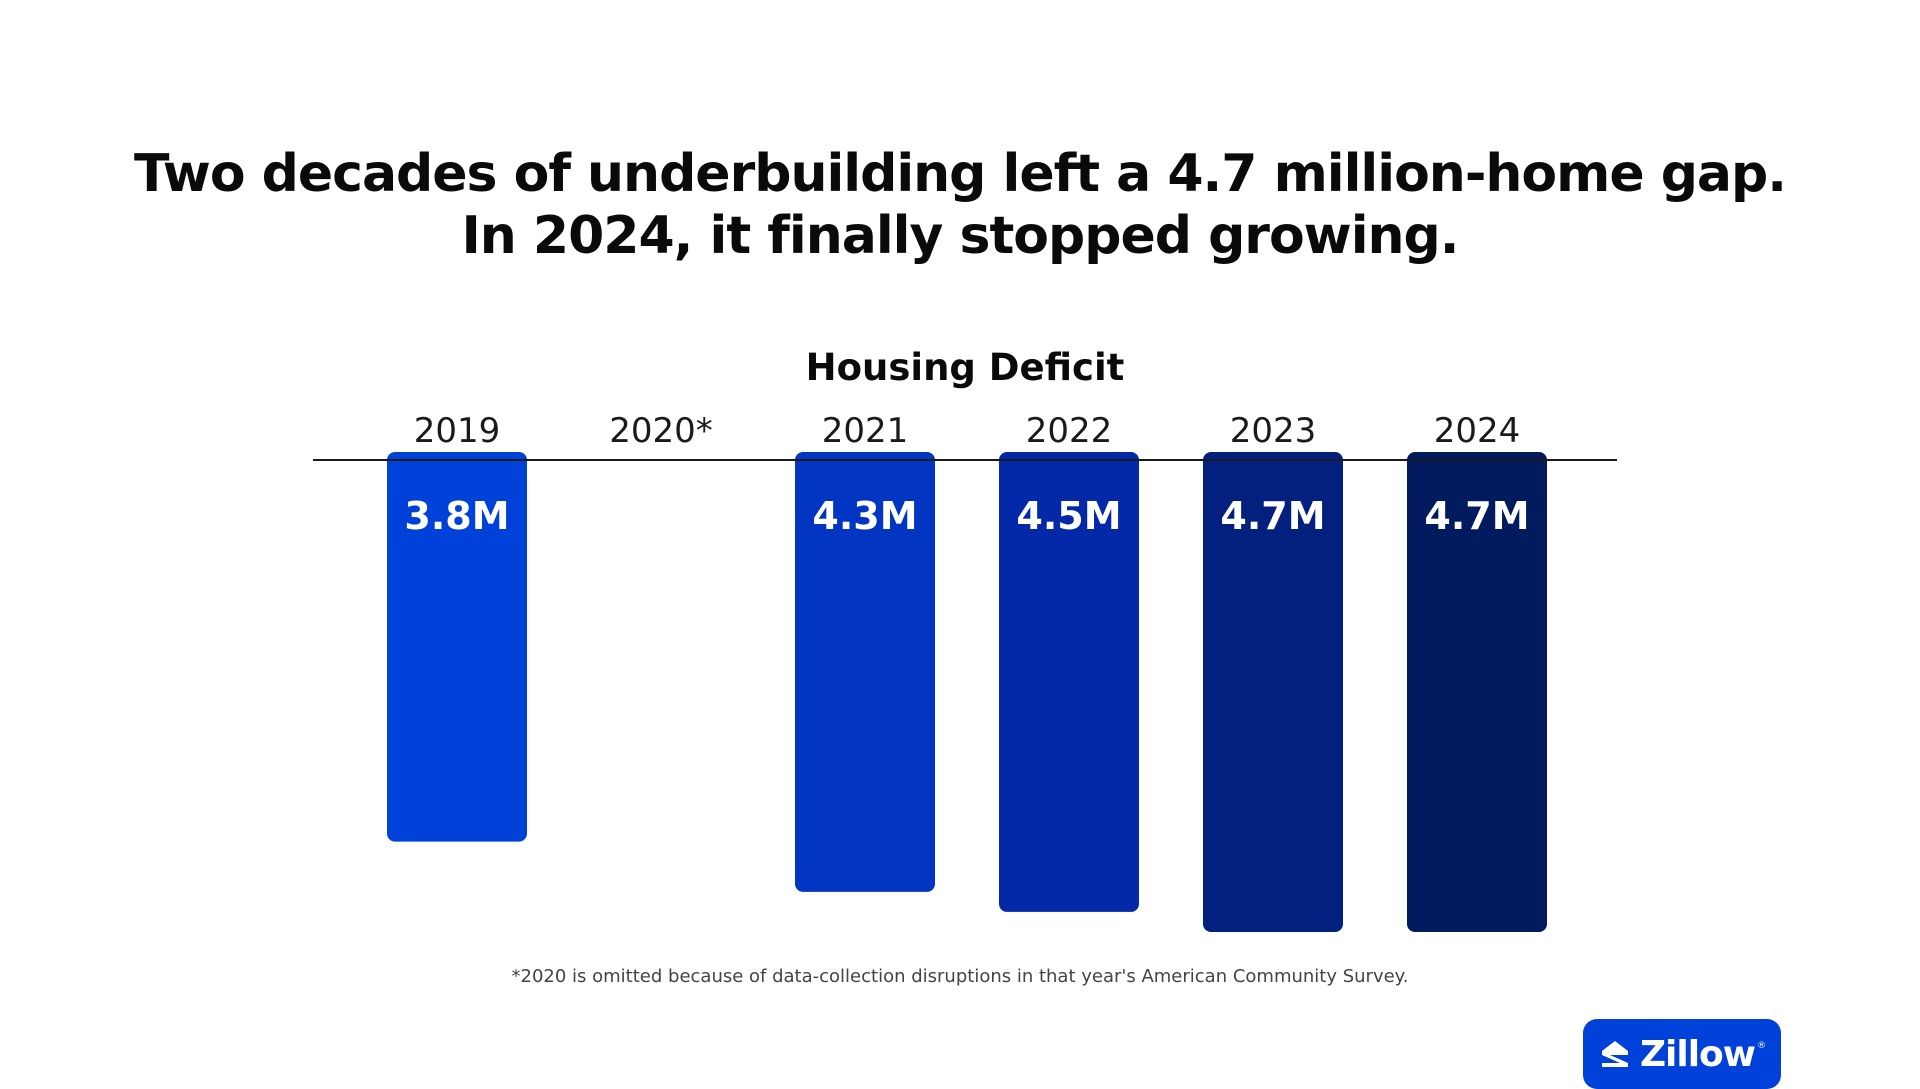  What do you see at coordinates (865, 431) in the screenshot?
I see `category-label-2021: 2021` at bounding box center [865, 431].